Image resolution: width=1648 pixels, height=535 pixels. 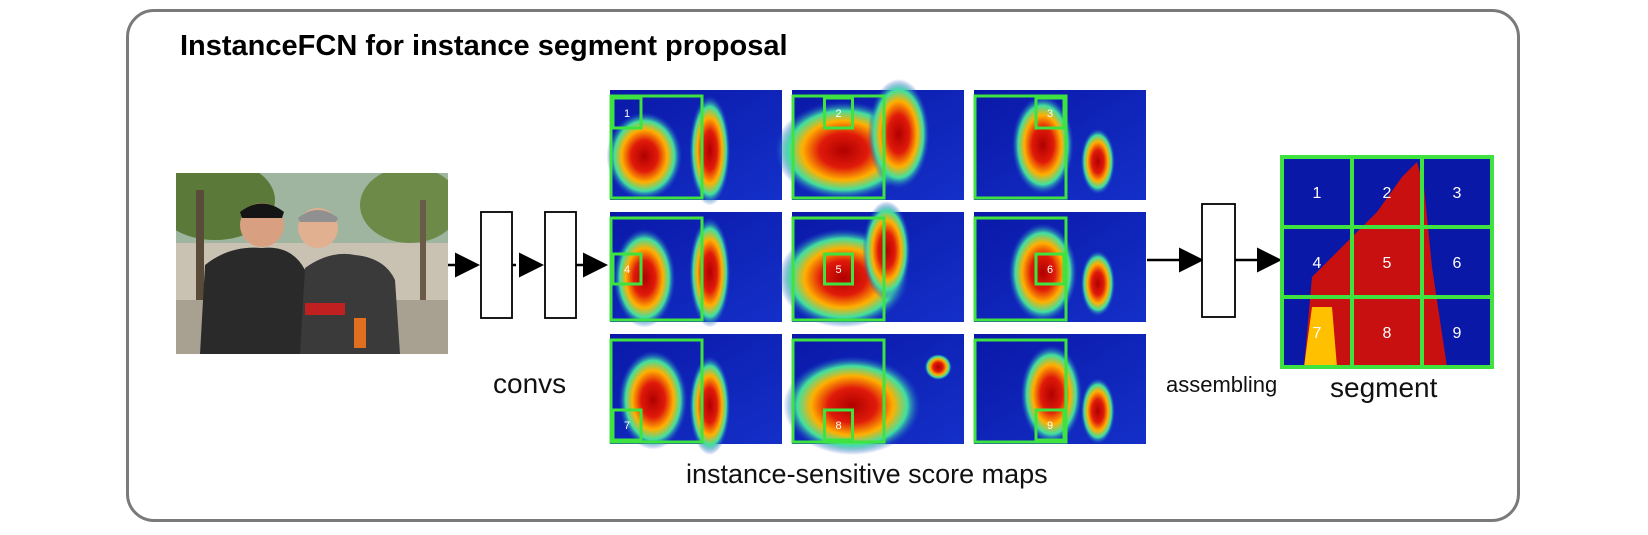 What do you see at coordinates (867, 474) in the screenshot?
I see `score-maps-label: instance-sensitive score maps` at bounding box center [867, 474].